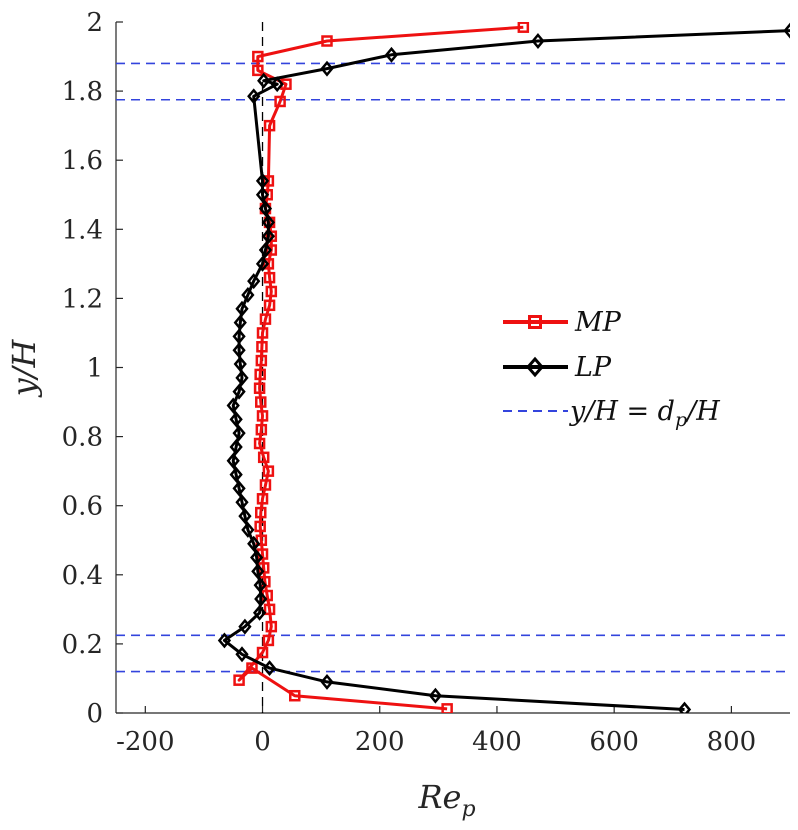 The width and height of the screenshot is (798, 830). Describe the element at coordinates (82, 92) in the screenshot. I see `y-tick-label: 1.8` at that location.